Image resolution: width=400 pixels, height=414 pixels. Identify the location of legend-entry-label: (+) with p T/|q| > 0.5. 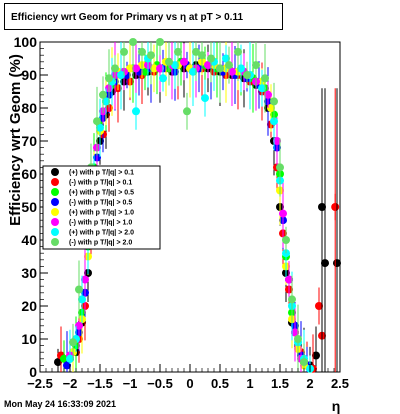
(101, 193).